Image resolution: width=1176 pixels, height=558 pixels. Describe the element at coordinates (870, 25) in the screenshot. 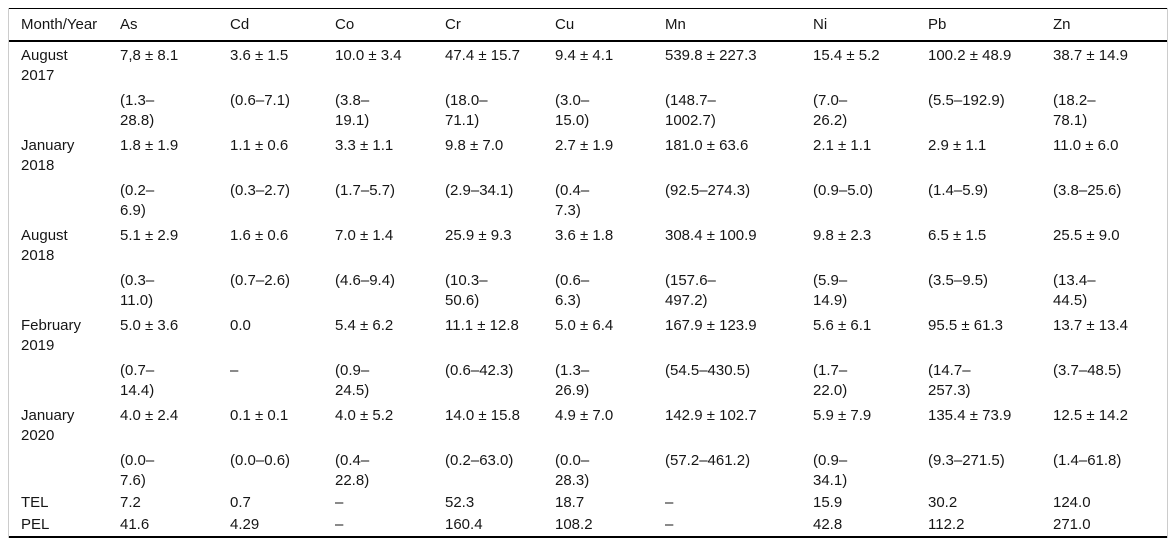

I see `col-header-ni: Ni` at that location.